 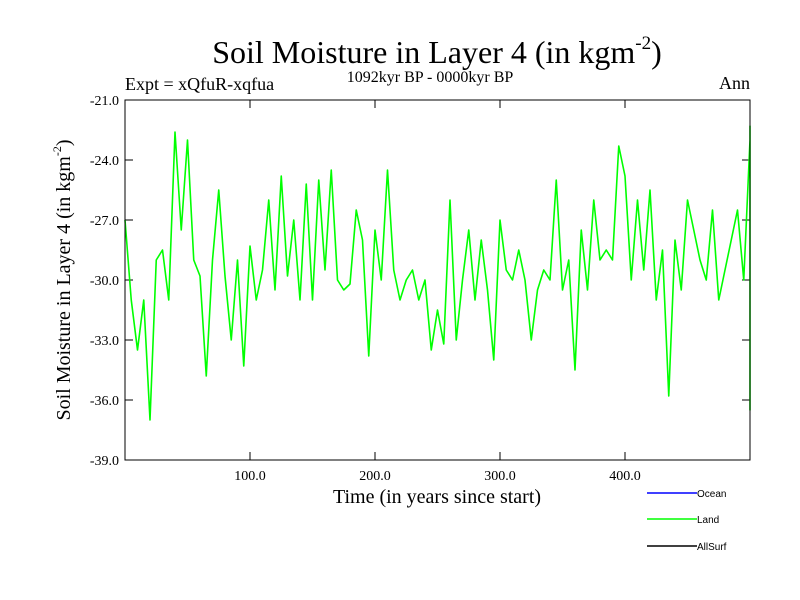 I want to click on chart-title-close: ), so click(x=656, y=52).